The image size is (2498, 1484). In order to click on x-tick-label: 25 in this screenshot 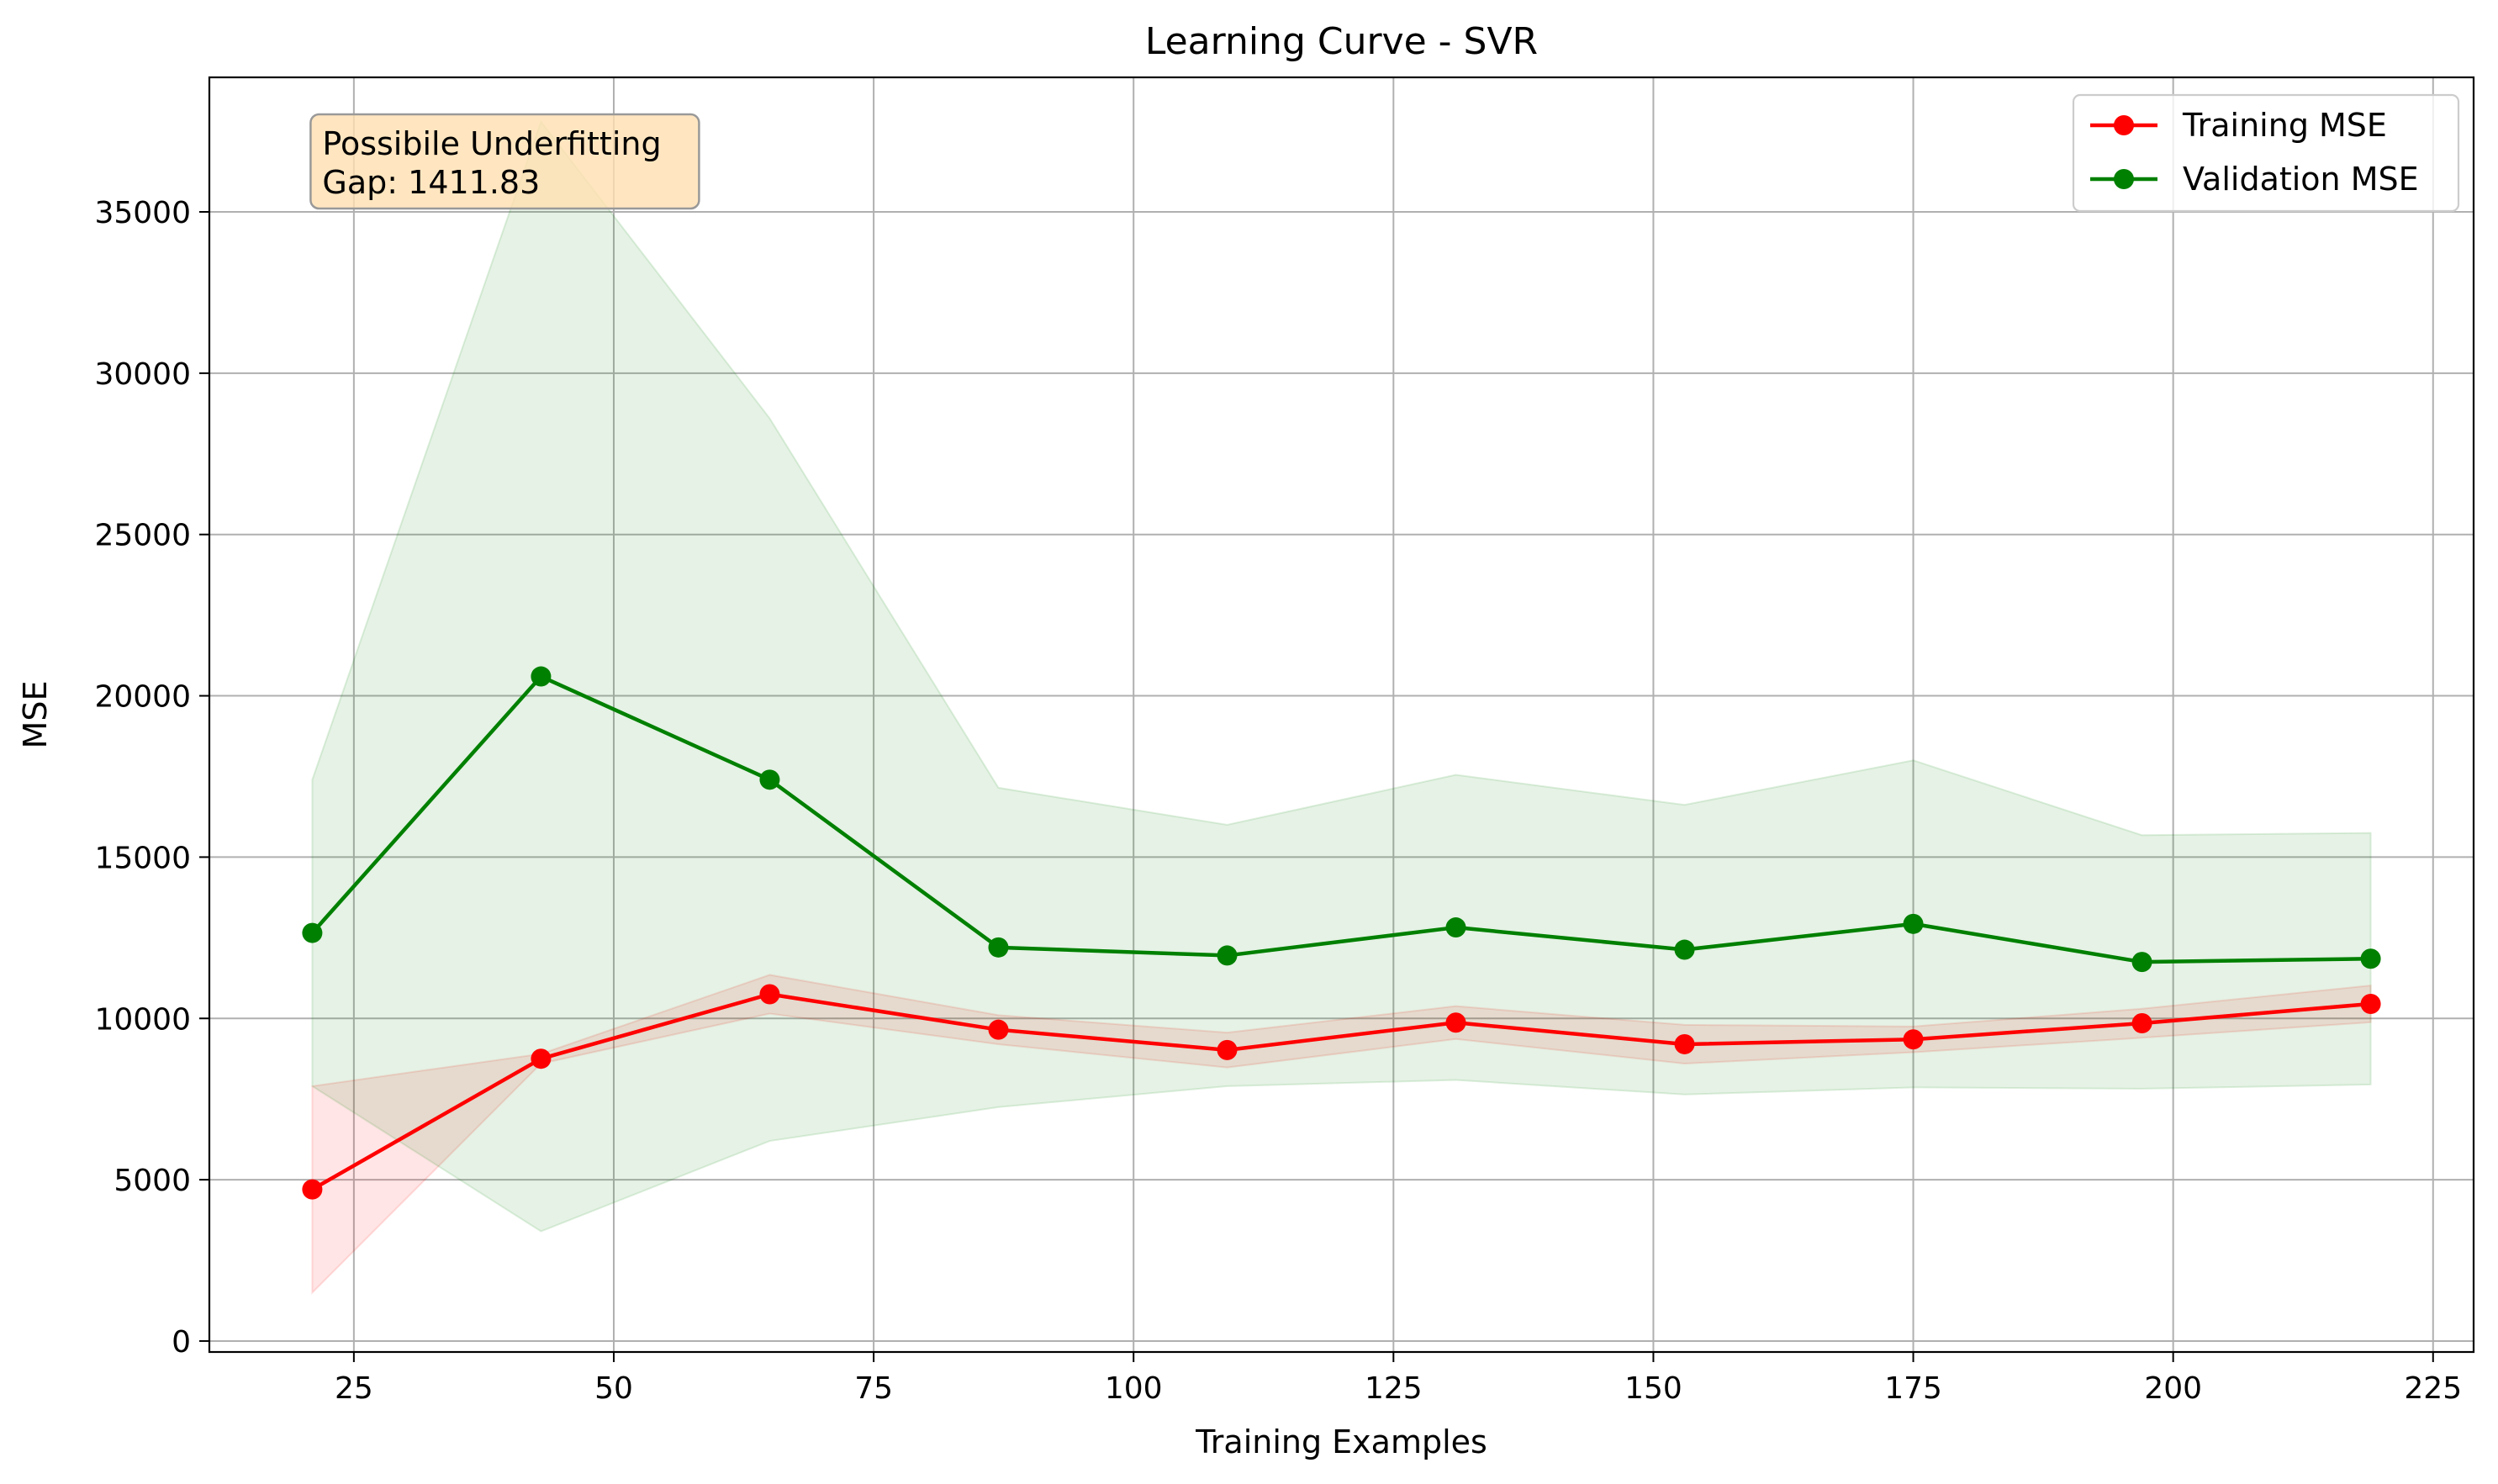, I will do `click(354, 1388)`.